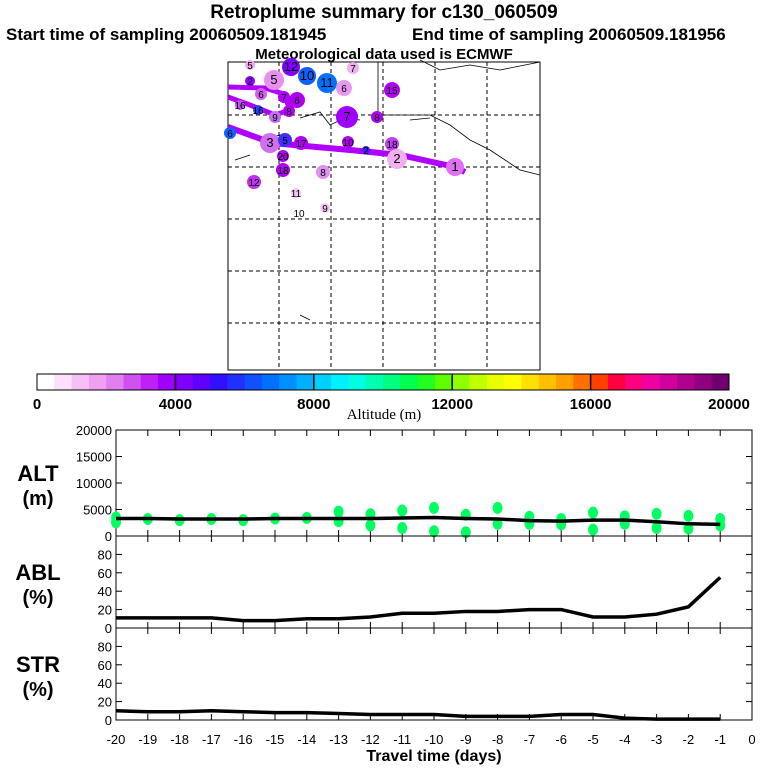  Describe the element at coordinates (147, 739) in the screenshot. I see `x-tick-label: -19` at that location.